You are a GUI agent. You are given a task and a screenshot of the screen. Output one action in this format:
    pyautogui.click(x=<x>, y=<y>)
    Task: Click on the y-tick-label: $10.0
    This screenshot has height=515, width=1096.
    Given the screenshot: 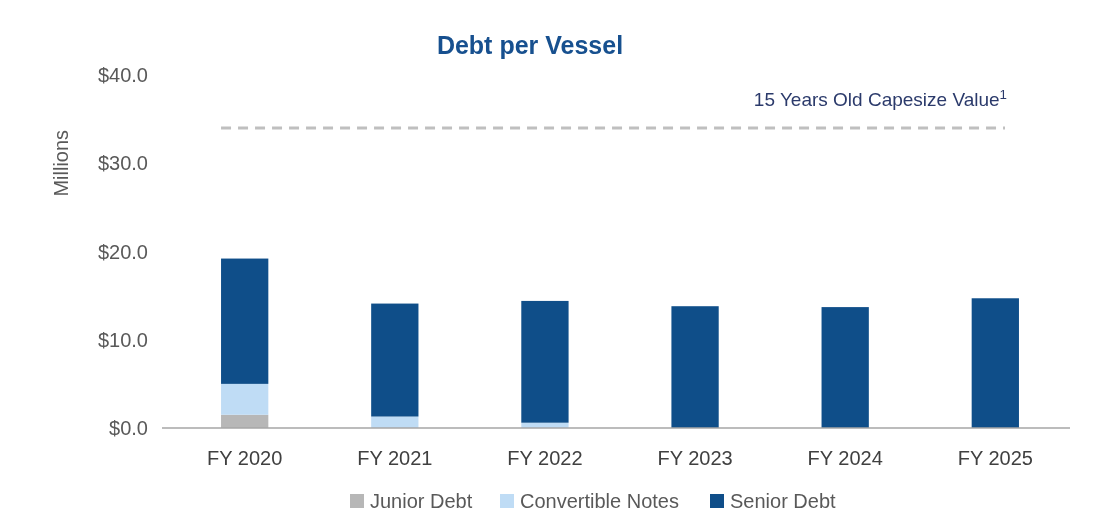 What is the action you would take?
    pyautogui.click(x=122, y=339)
    